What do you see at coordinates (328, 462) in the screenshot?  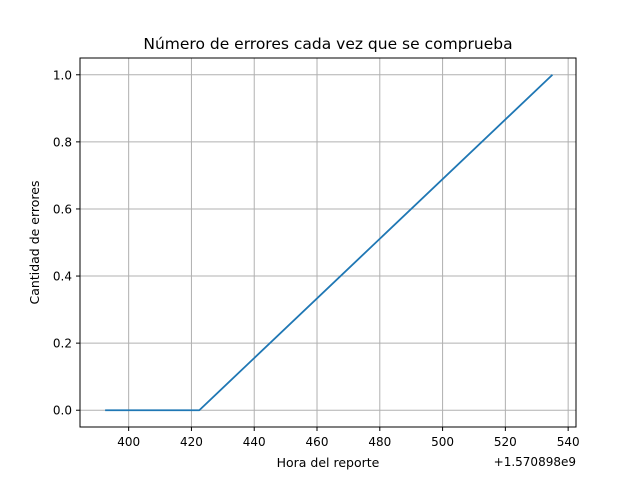 I see `x-axis-label: Hora del reporte` at bounding box center [328, 462].